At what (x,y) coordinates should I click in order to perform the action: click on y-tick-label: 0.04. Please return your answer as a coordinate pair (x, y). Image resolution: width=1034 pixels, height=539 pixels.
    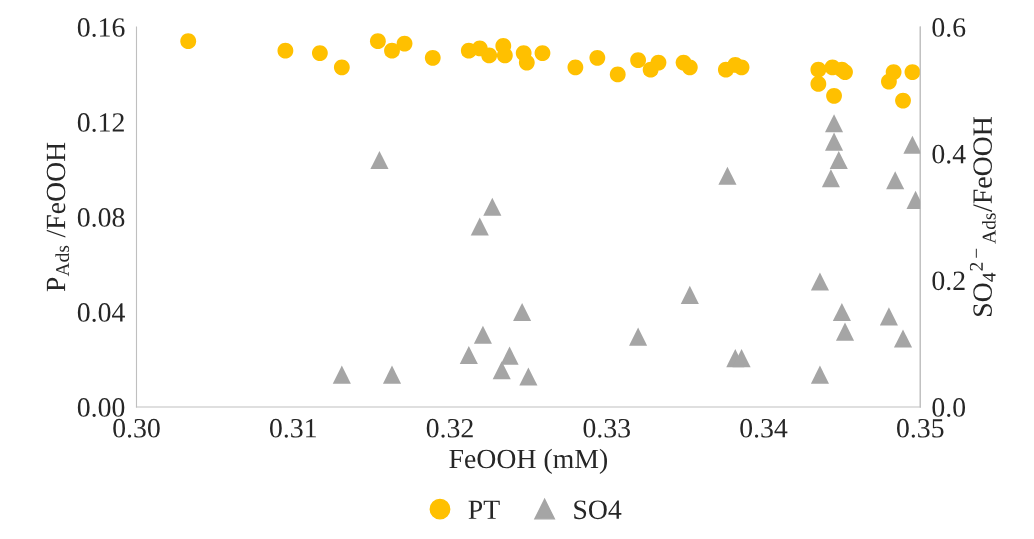
    Looking at the image, I should click on (101, 312).